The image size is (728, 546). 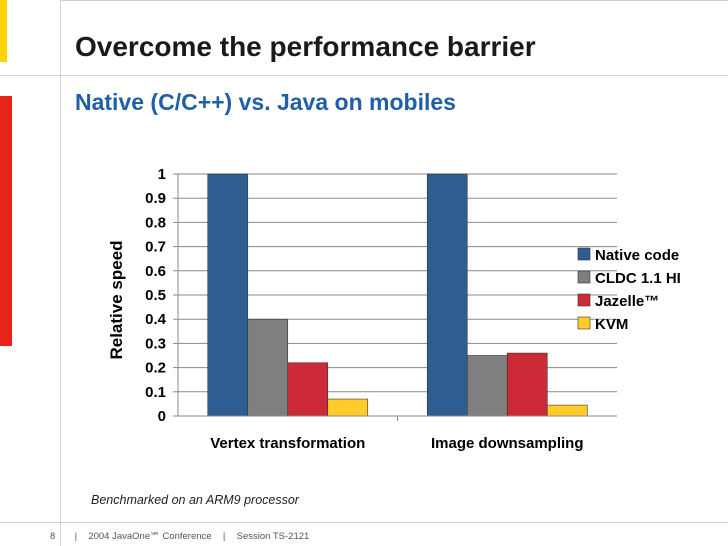 I want to click on red-side-bar, so click(x=6, y=221).